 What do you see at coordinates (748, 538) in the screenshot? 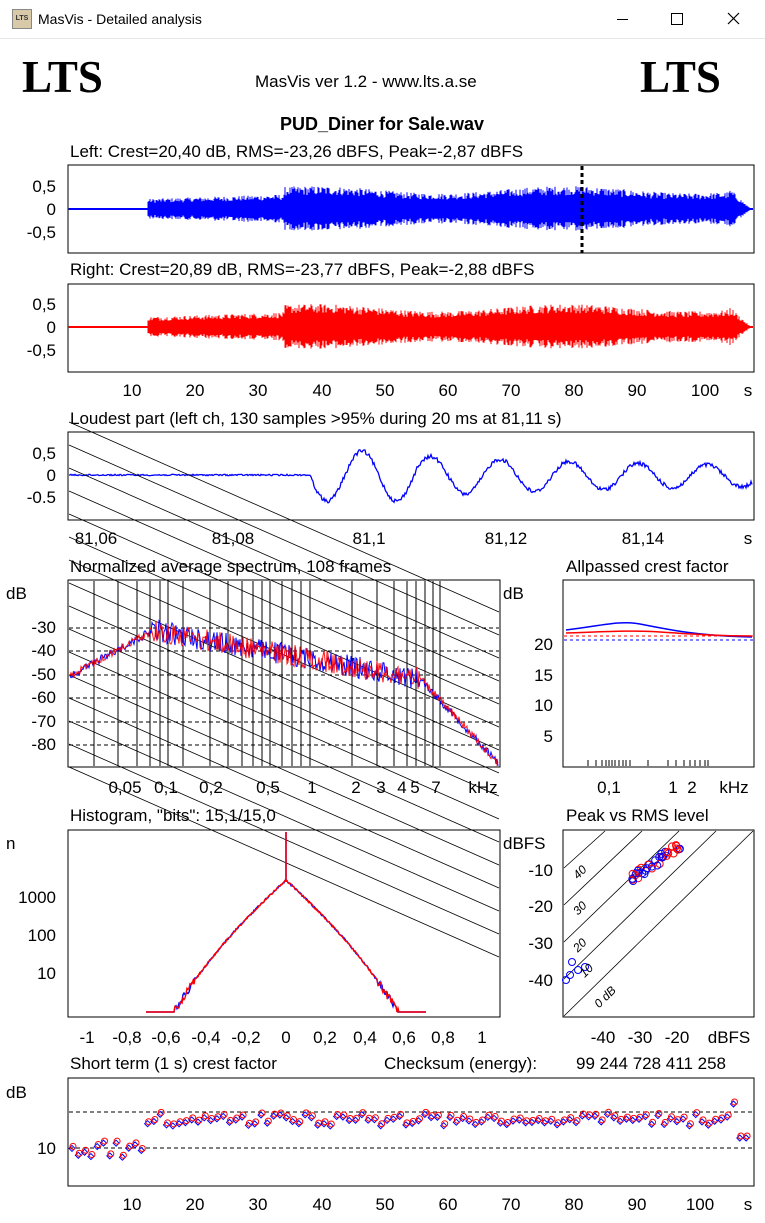
I see `loudest-unit: s` at bounding box center [748, 538].